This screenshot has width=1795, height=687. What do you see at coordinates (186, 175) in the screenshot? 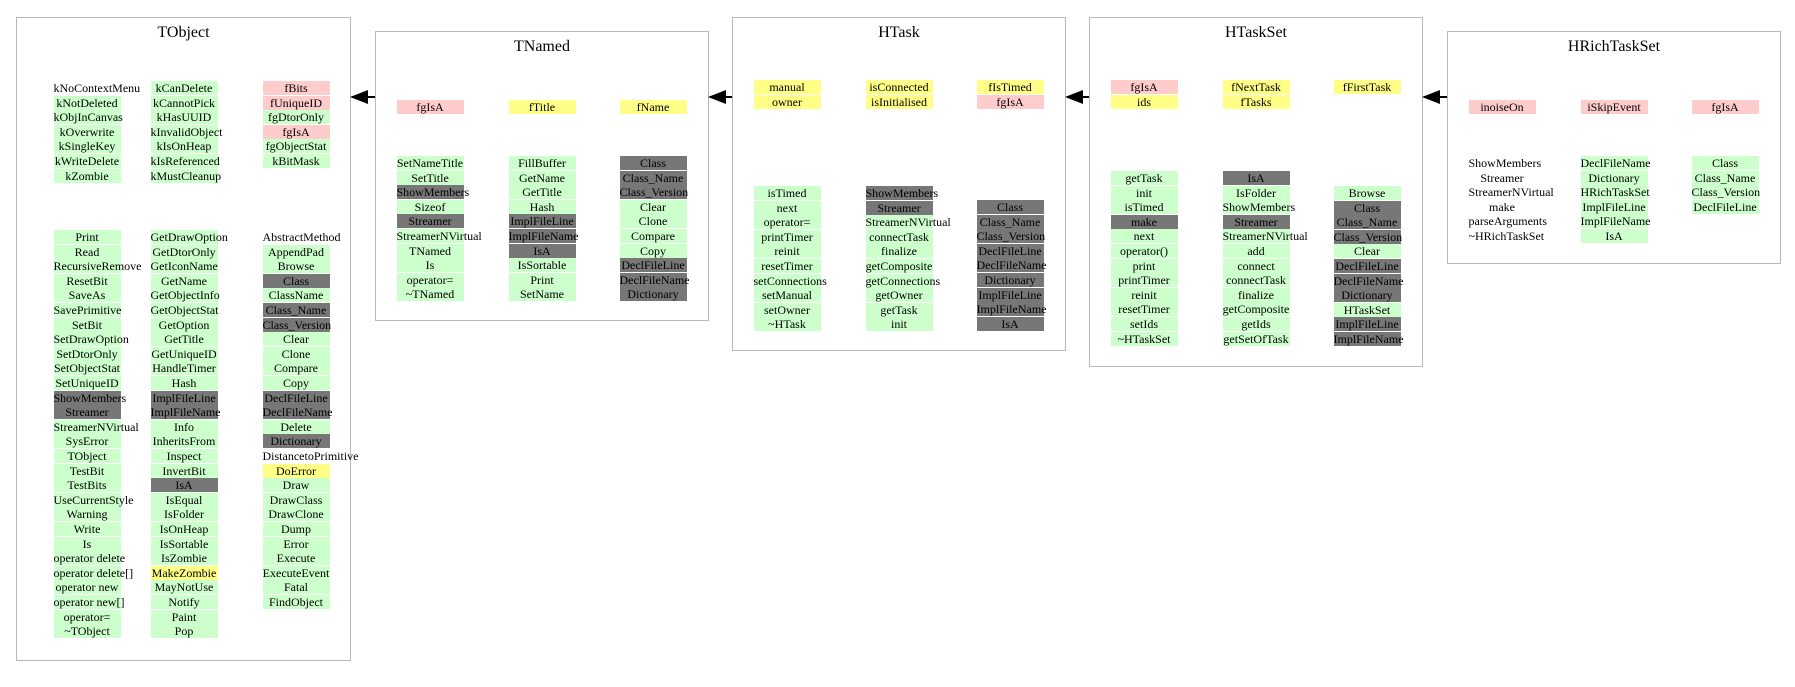
I see `data-member: kMustCleanup` at bounding box center [186, 175].